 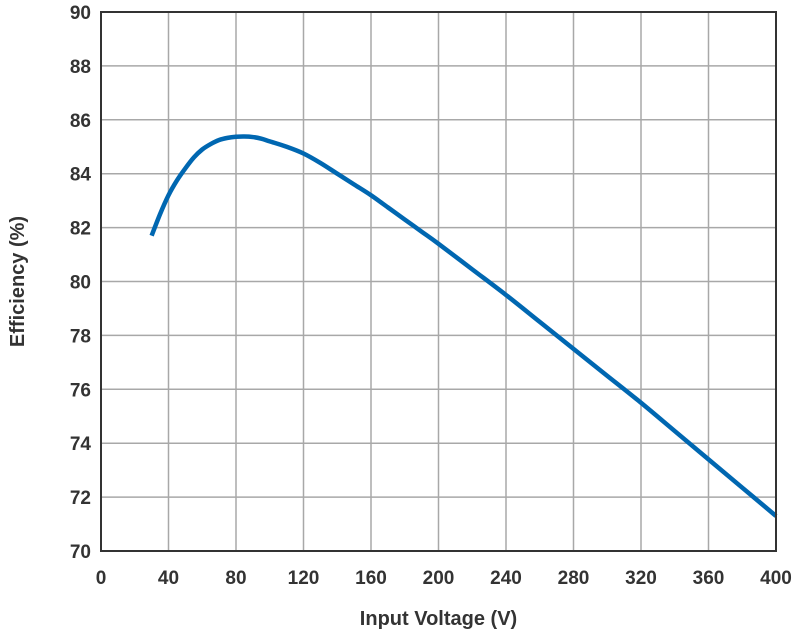 I want to click on y-tick-label: 72, so click(x=80, y=498).